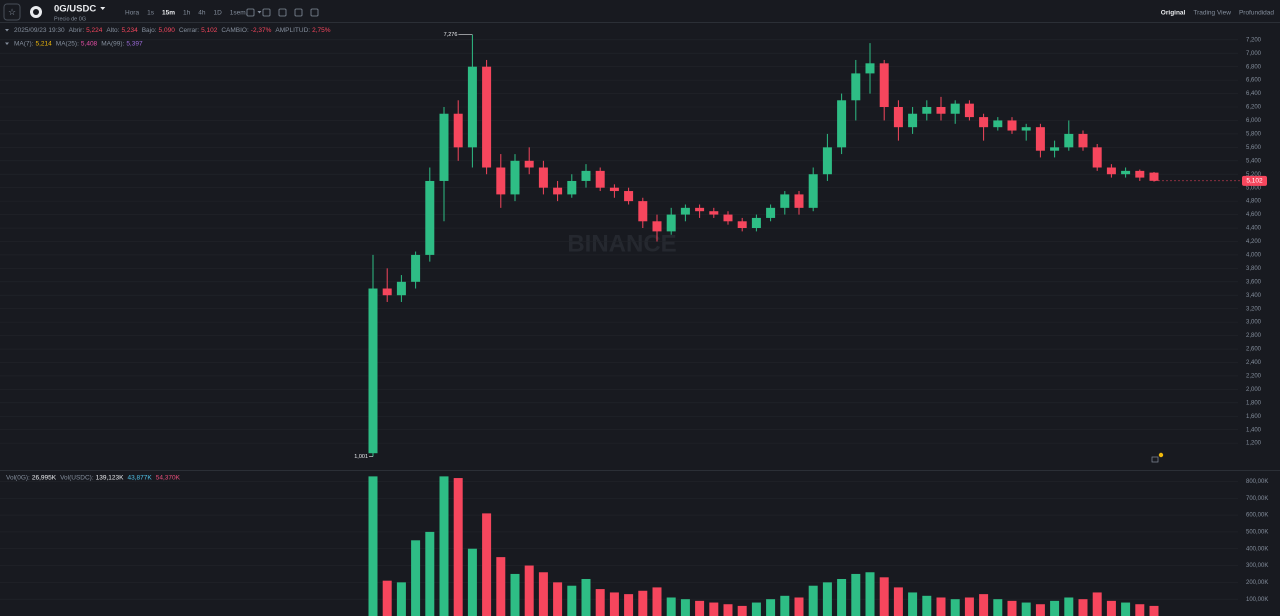 This screenshot has height=616, width=1280. I want to click on view-tab: Trading View, so click(1212, 13).